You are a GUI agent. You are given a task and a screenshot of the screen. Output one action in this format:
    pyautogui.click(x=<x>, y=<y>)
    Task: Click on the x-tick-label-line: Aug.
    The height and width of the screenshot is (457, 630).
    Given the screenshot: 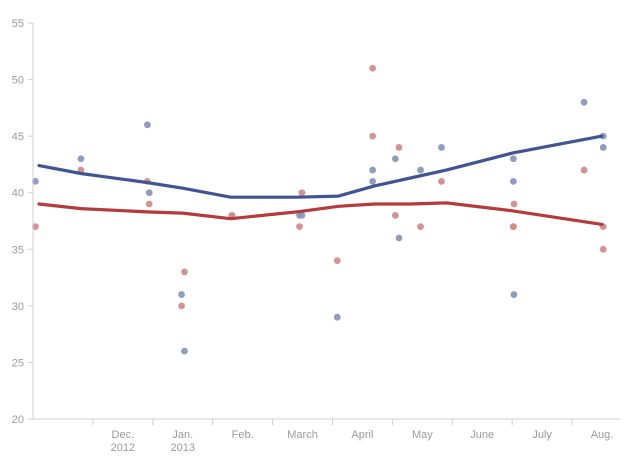 What is the action you would take?
    pyautogui.click(x=602, y=435)
    